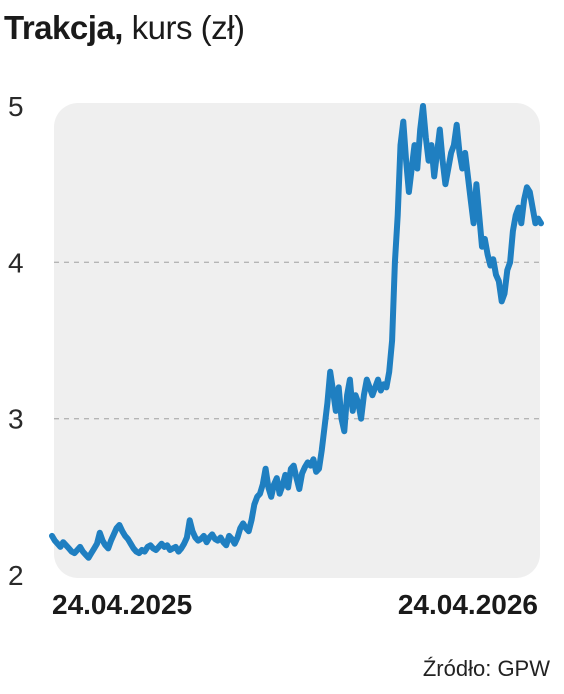  I want to click on y-tick-label: 2, so click(16, 575).